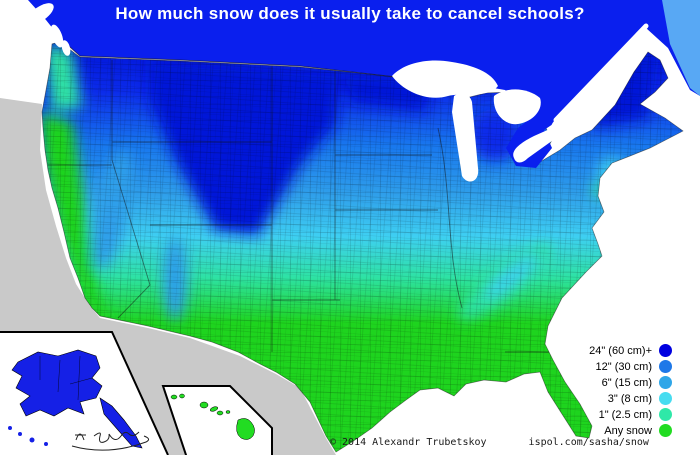  I want to click on copyright-text: © 2014 Alexandr Trubetskoy, so click(408, 442).